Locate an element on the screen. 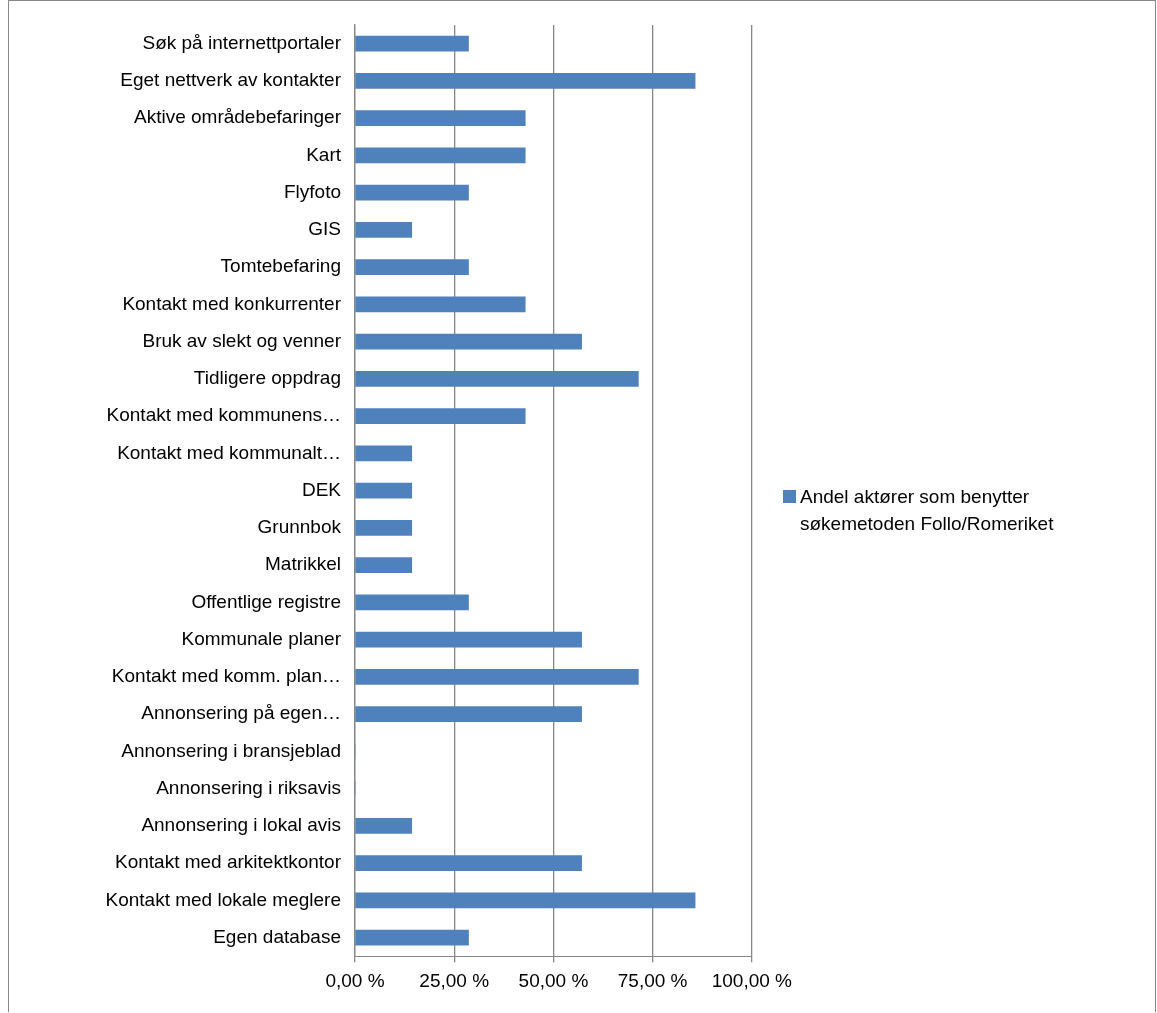  x-tick-label: 100,00 % is located at coordinates (752, 980).